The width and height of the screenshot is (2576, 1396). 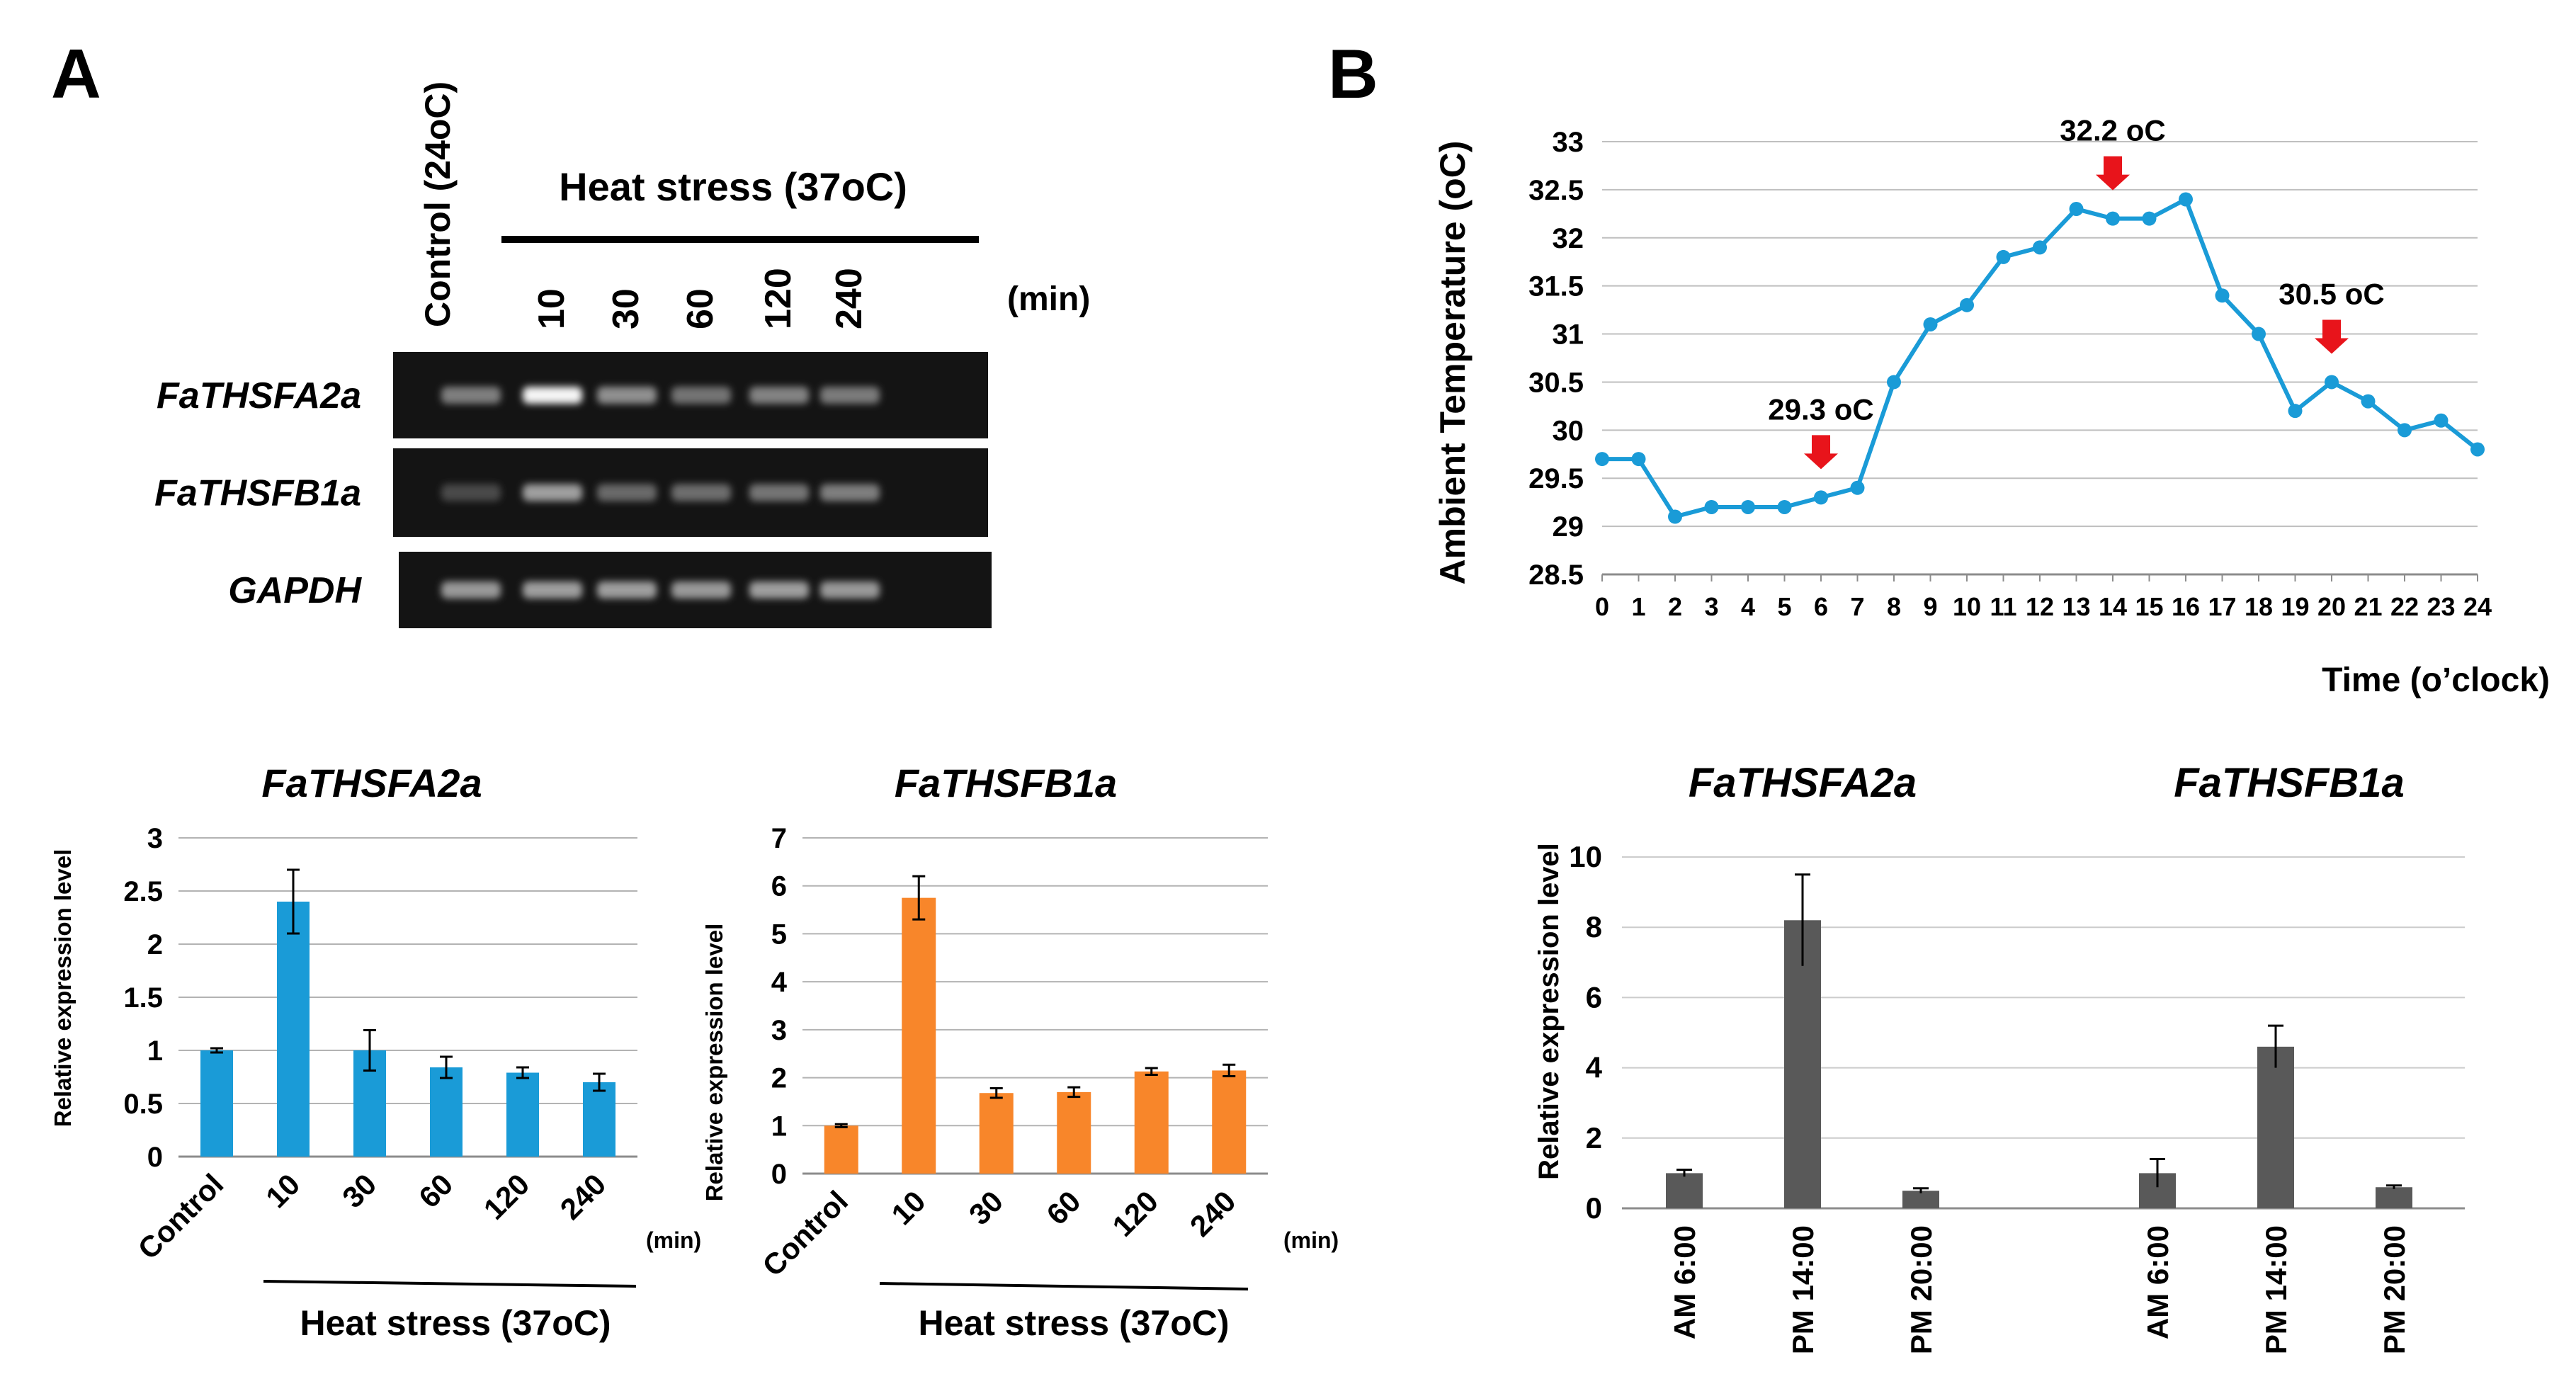 I want to click on gel-lane-label: 240, so click(x=849, y=298).